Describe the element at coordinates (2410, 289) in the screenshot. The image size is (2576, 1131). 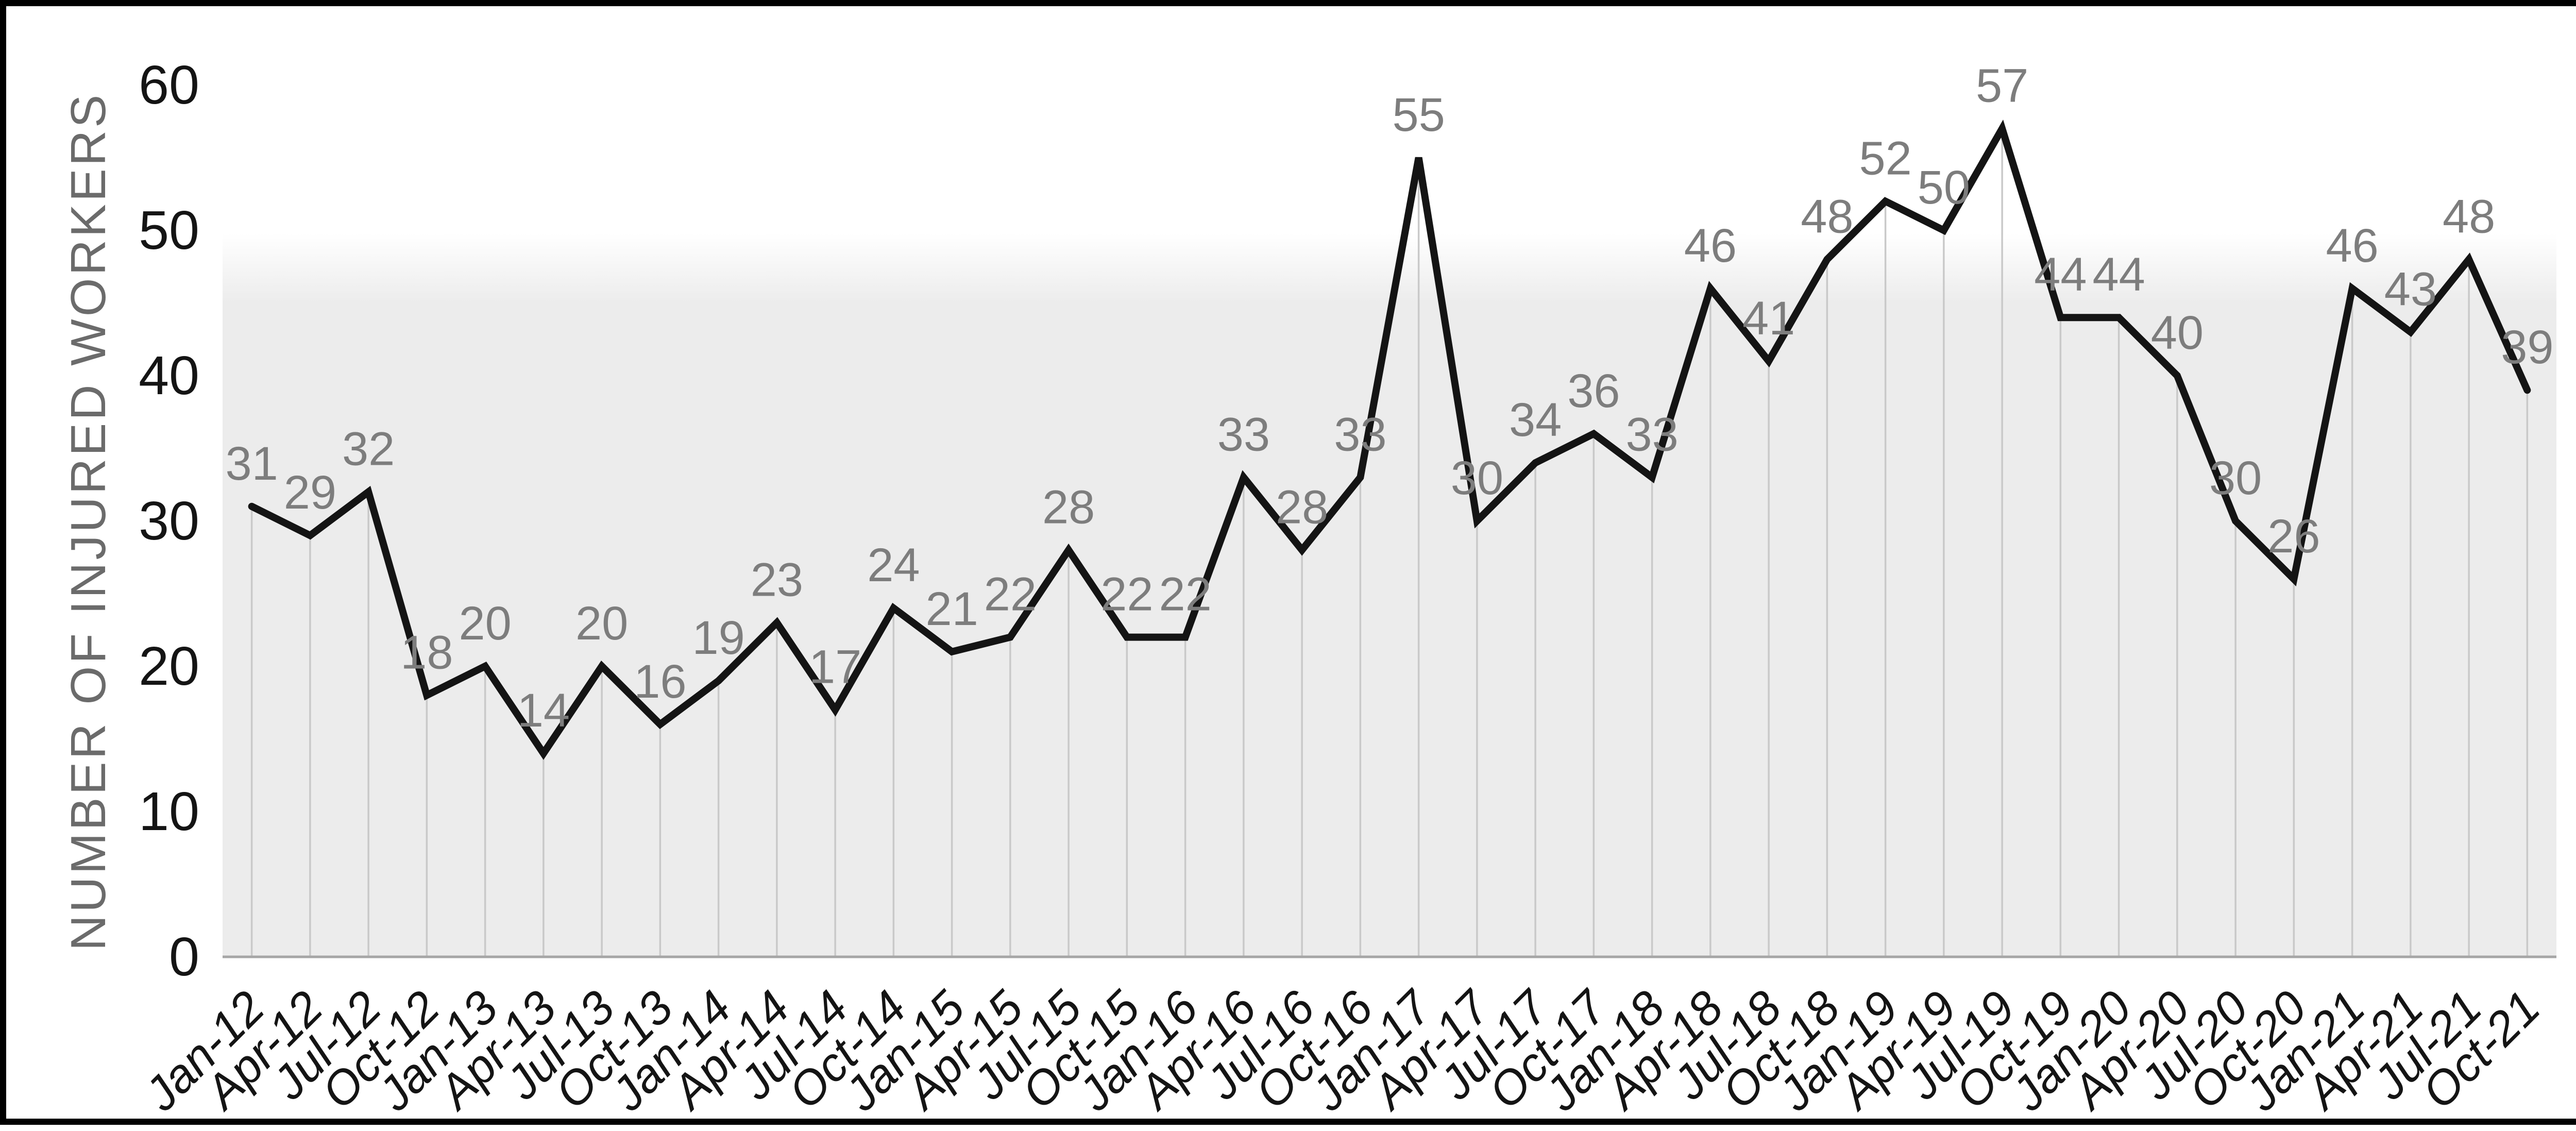
I see `data-point-label: 43` at that location.